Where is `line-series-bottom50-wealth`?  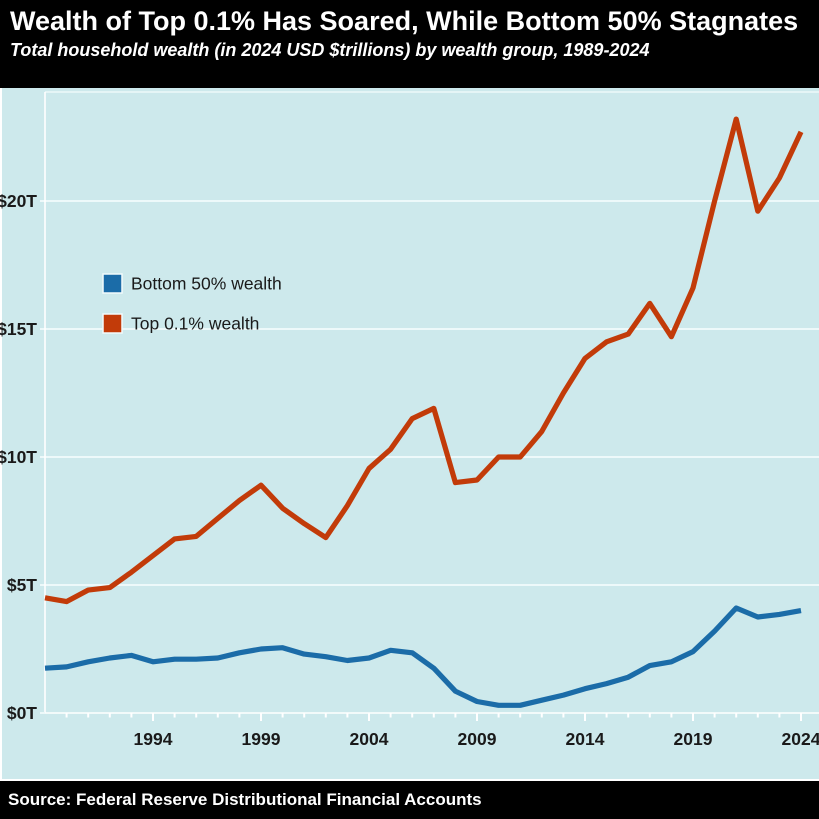 line-series-bottom50-wealth is located at coordinates (423, 656).